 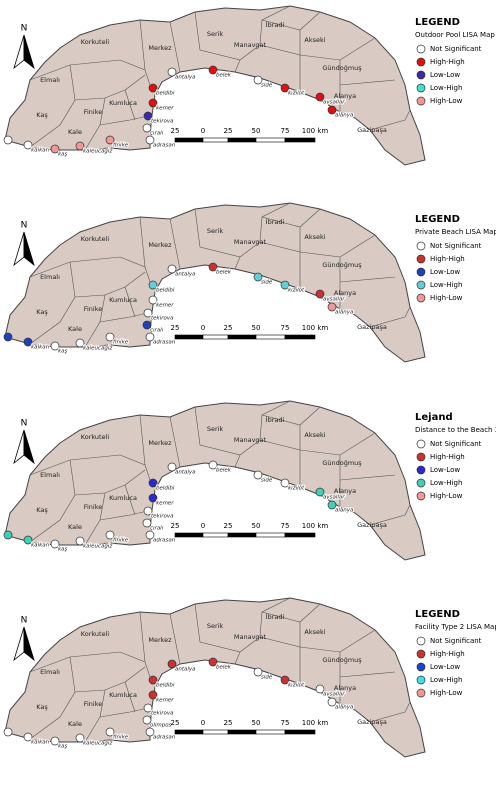 I want to click on district-label: İbradi, so click(x=275, y=616).